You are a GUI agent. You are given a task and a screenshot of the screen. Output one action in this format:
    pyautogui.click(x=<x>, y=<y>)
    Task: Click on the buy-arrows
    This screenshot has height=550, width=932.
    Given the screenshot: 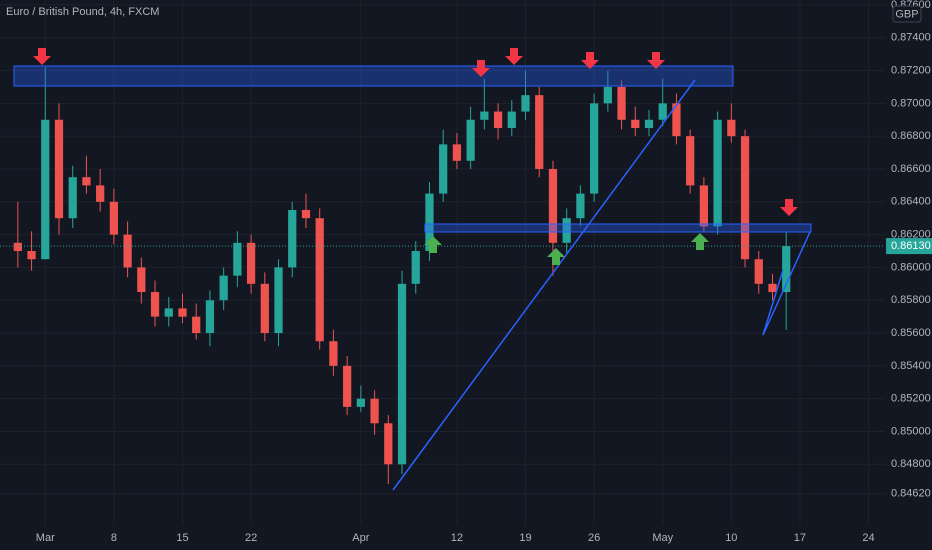 What is the action you would take?
    pyautogui.click(x=566, y=249)
    